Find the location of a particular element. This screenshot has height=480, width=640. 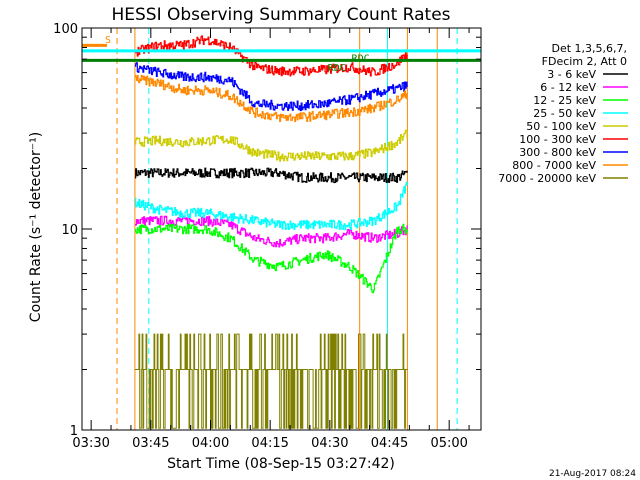

legend-label-800-7000-kev: 800 - 7000 keV is located at coordinates (554, 165).